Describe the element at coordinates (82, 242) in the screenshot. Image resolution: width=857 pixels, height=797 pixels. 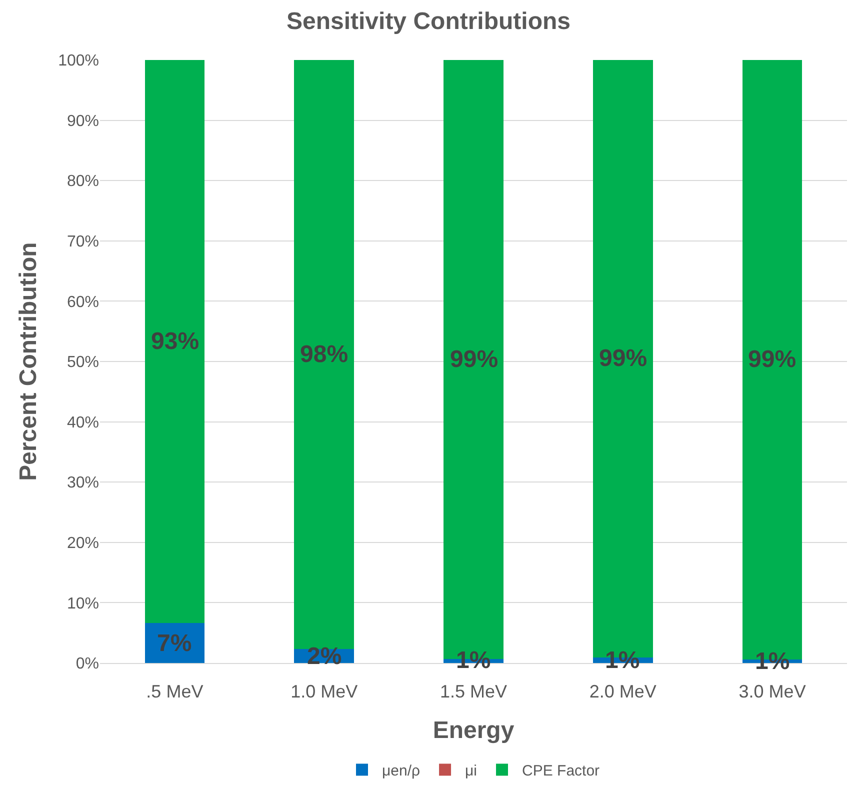
I see `y-tick-label: 70%` at that location.